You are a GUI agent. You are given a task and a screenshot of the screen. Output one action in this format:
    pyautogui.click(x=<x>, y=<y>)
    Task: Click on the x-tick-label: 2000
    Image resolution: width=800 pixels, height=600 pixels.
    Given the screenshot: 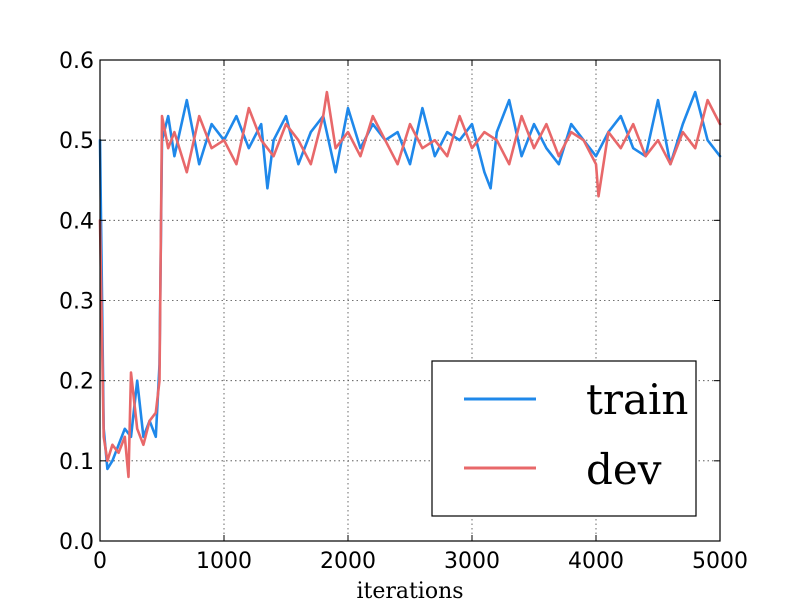 What is the action you would take?
    pyautogui.click(x=348, y=561)
    